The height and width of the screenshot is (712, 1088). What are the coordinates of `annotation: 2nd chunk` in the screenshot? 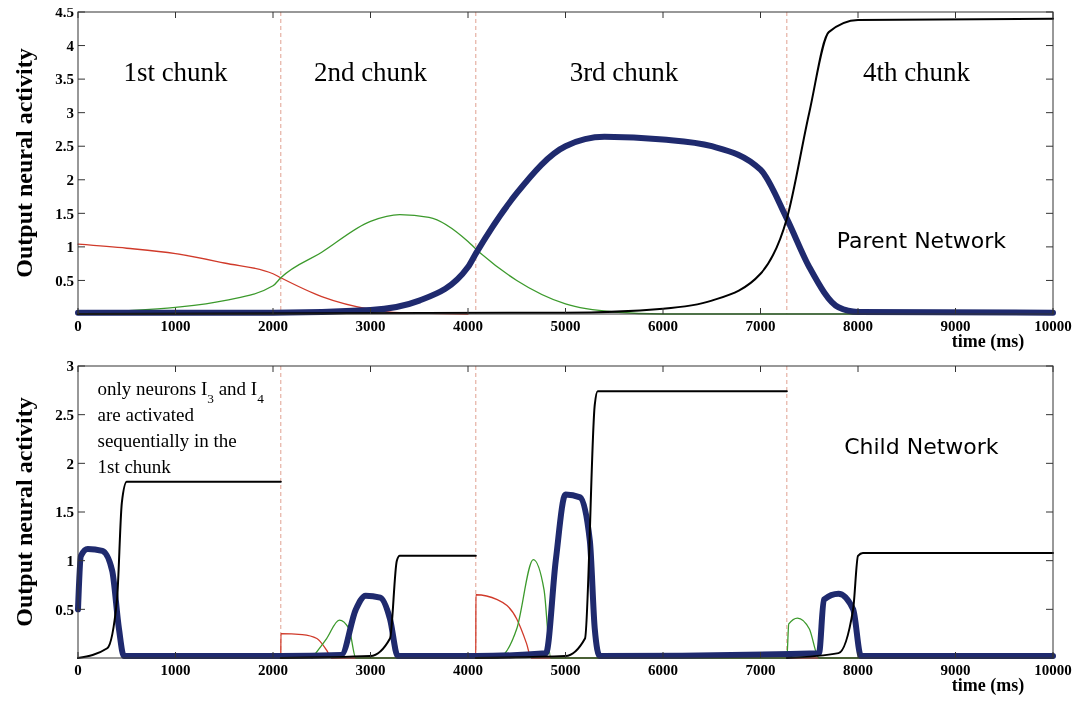 It's located at (370, 72).